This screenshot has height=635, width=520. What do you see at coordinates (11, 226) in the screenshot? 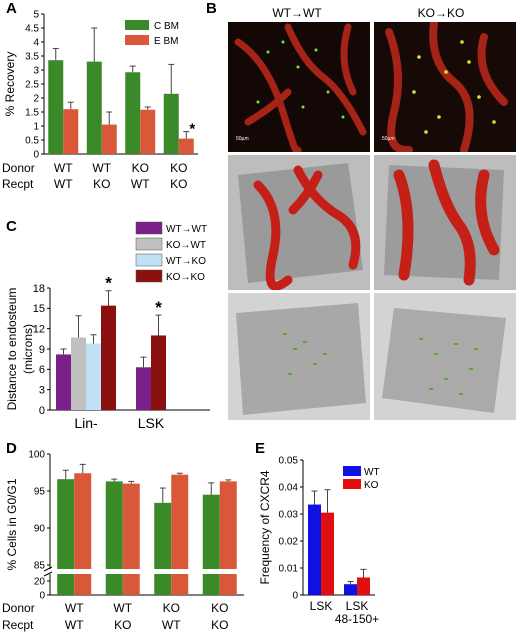
I see `panel-letter-c: C` at bounding box center [11, 226].